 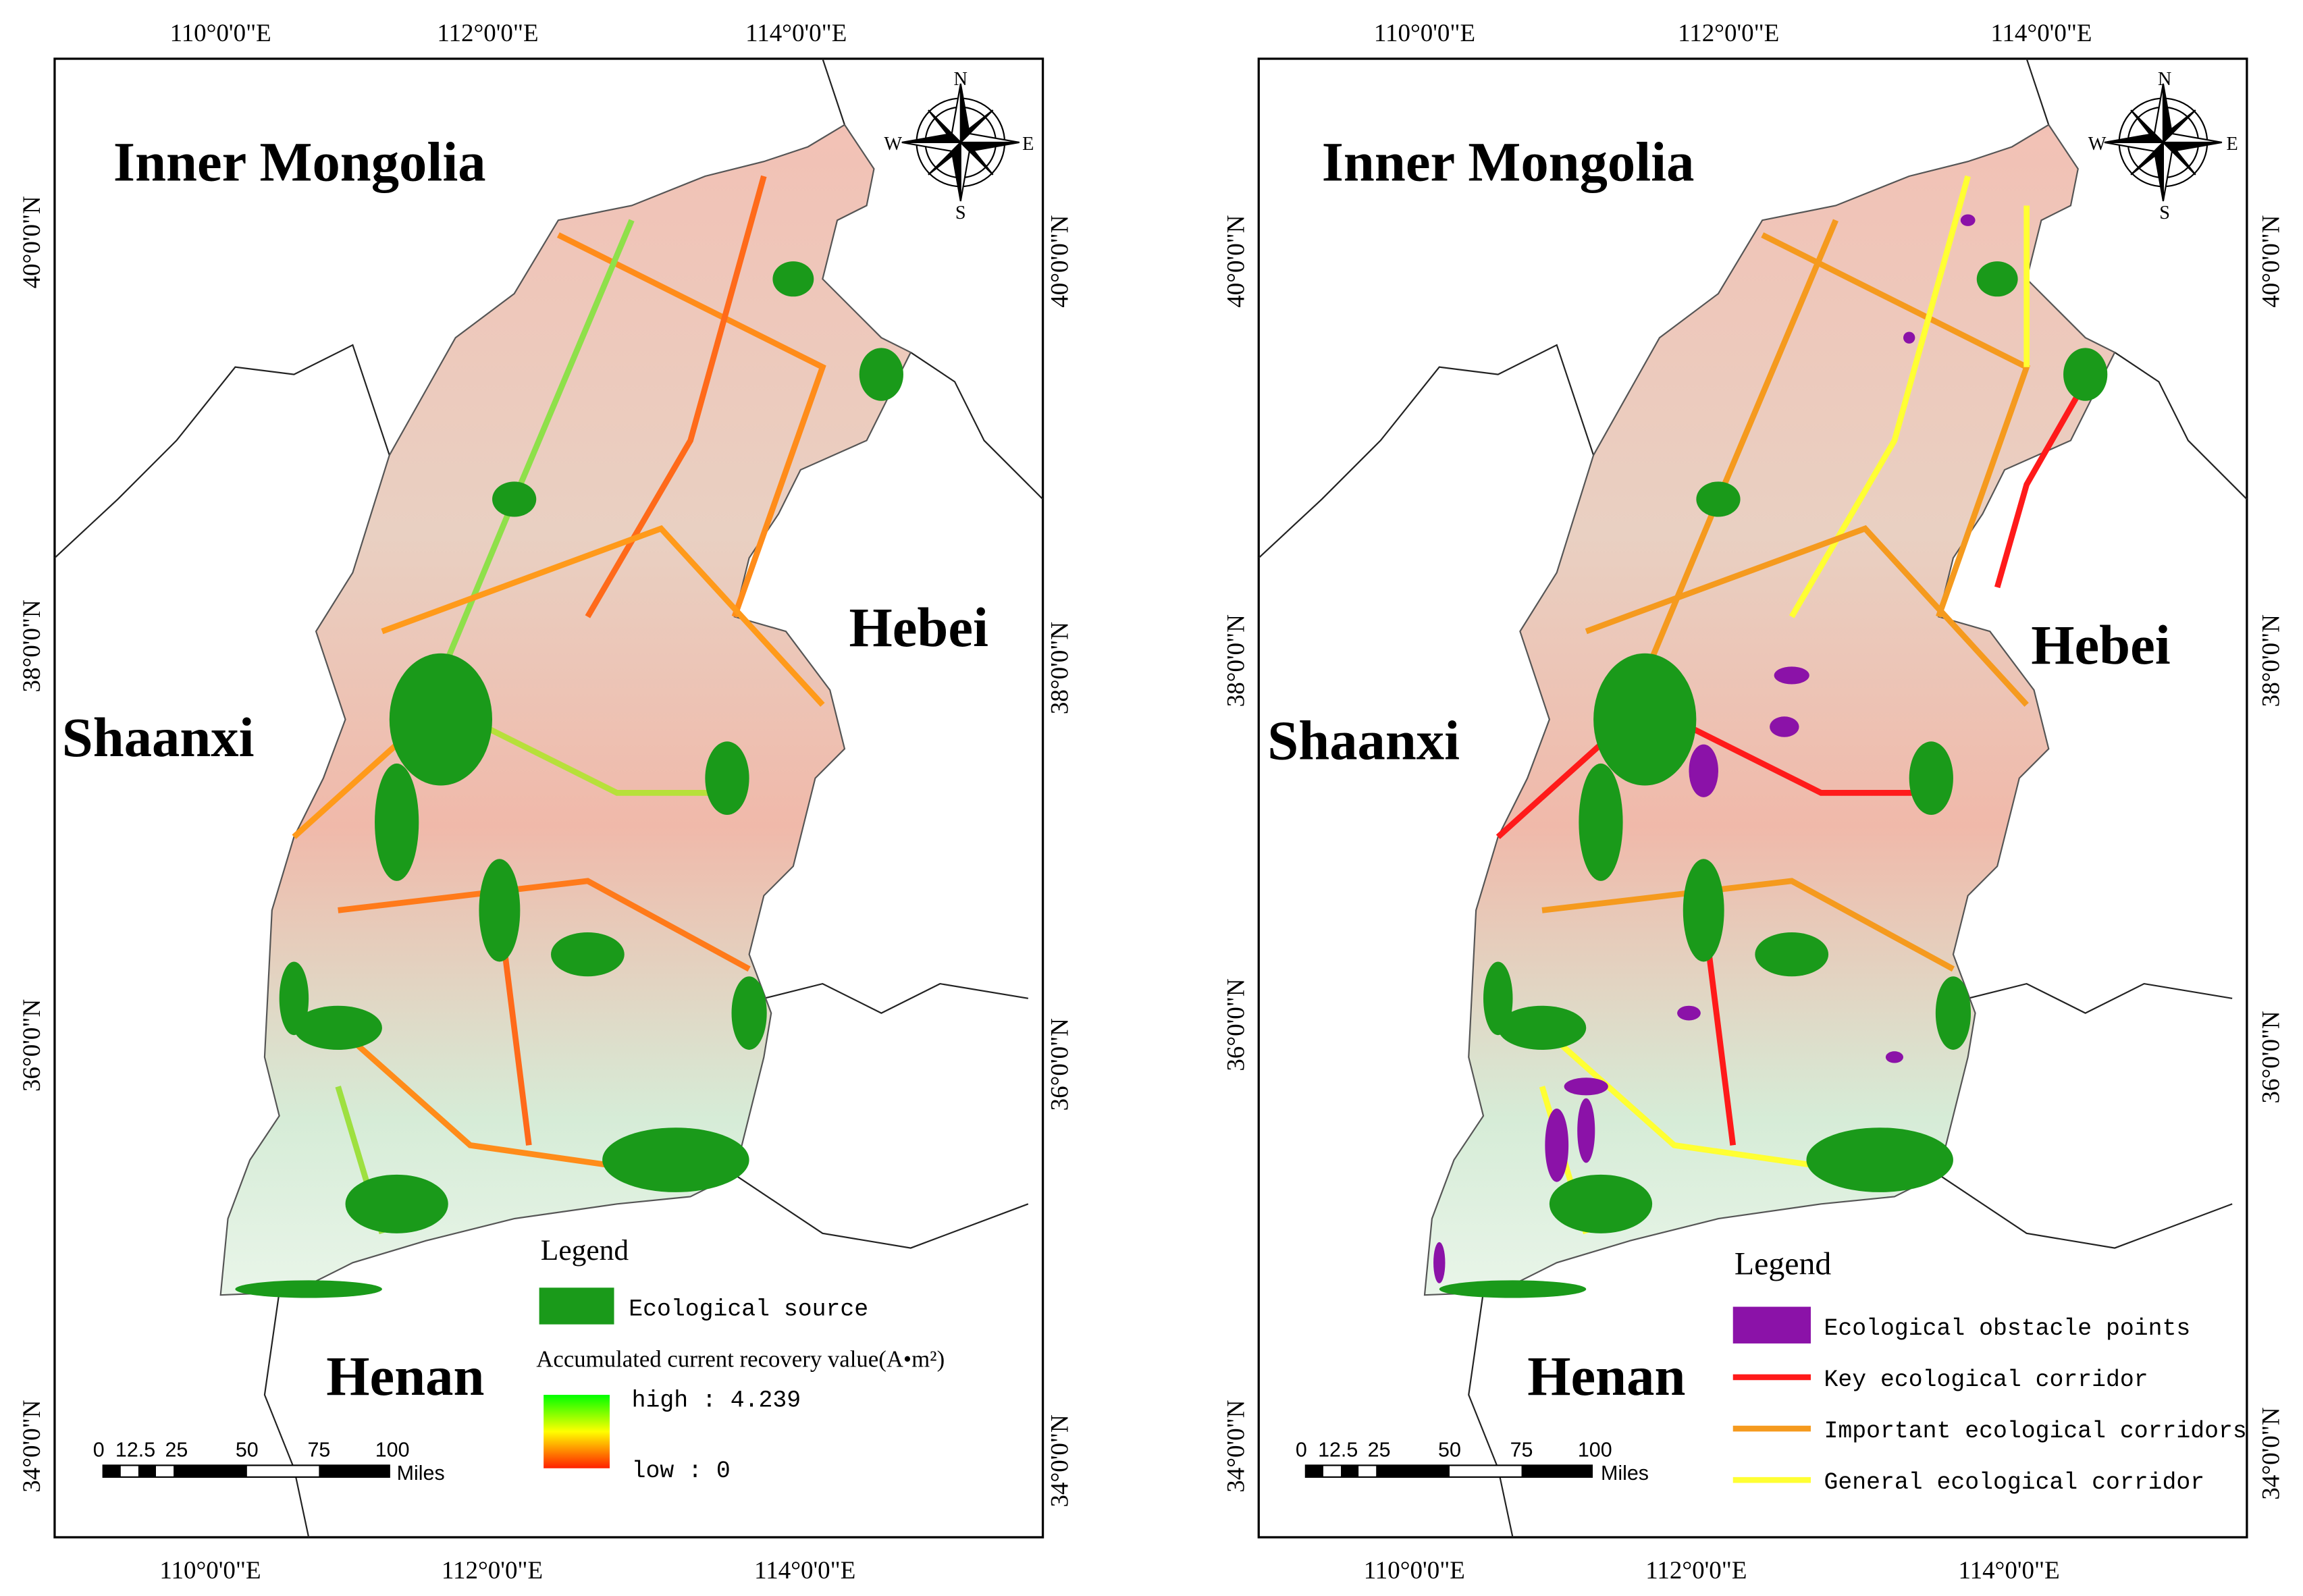 I want to click on legend-ramp-title: Accumulated current recovery value(A•m²), so click(x=740, y=1359).